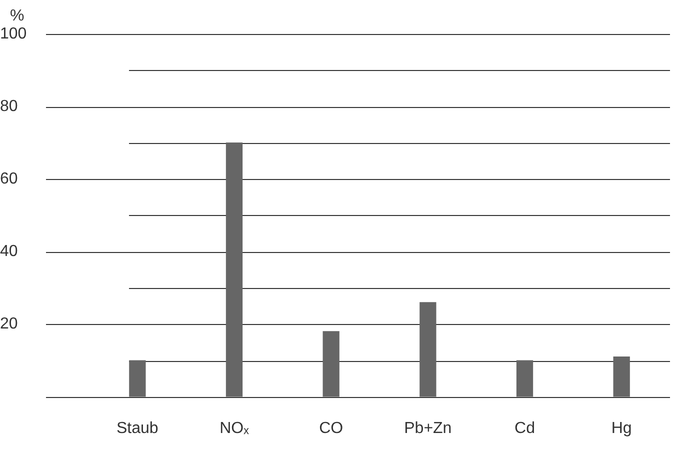  I want to click on x-tick-label: Pb+Zn, so click(428, 428).